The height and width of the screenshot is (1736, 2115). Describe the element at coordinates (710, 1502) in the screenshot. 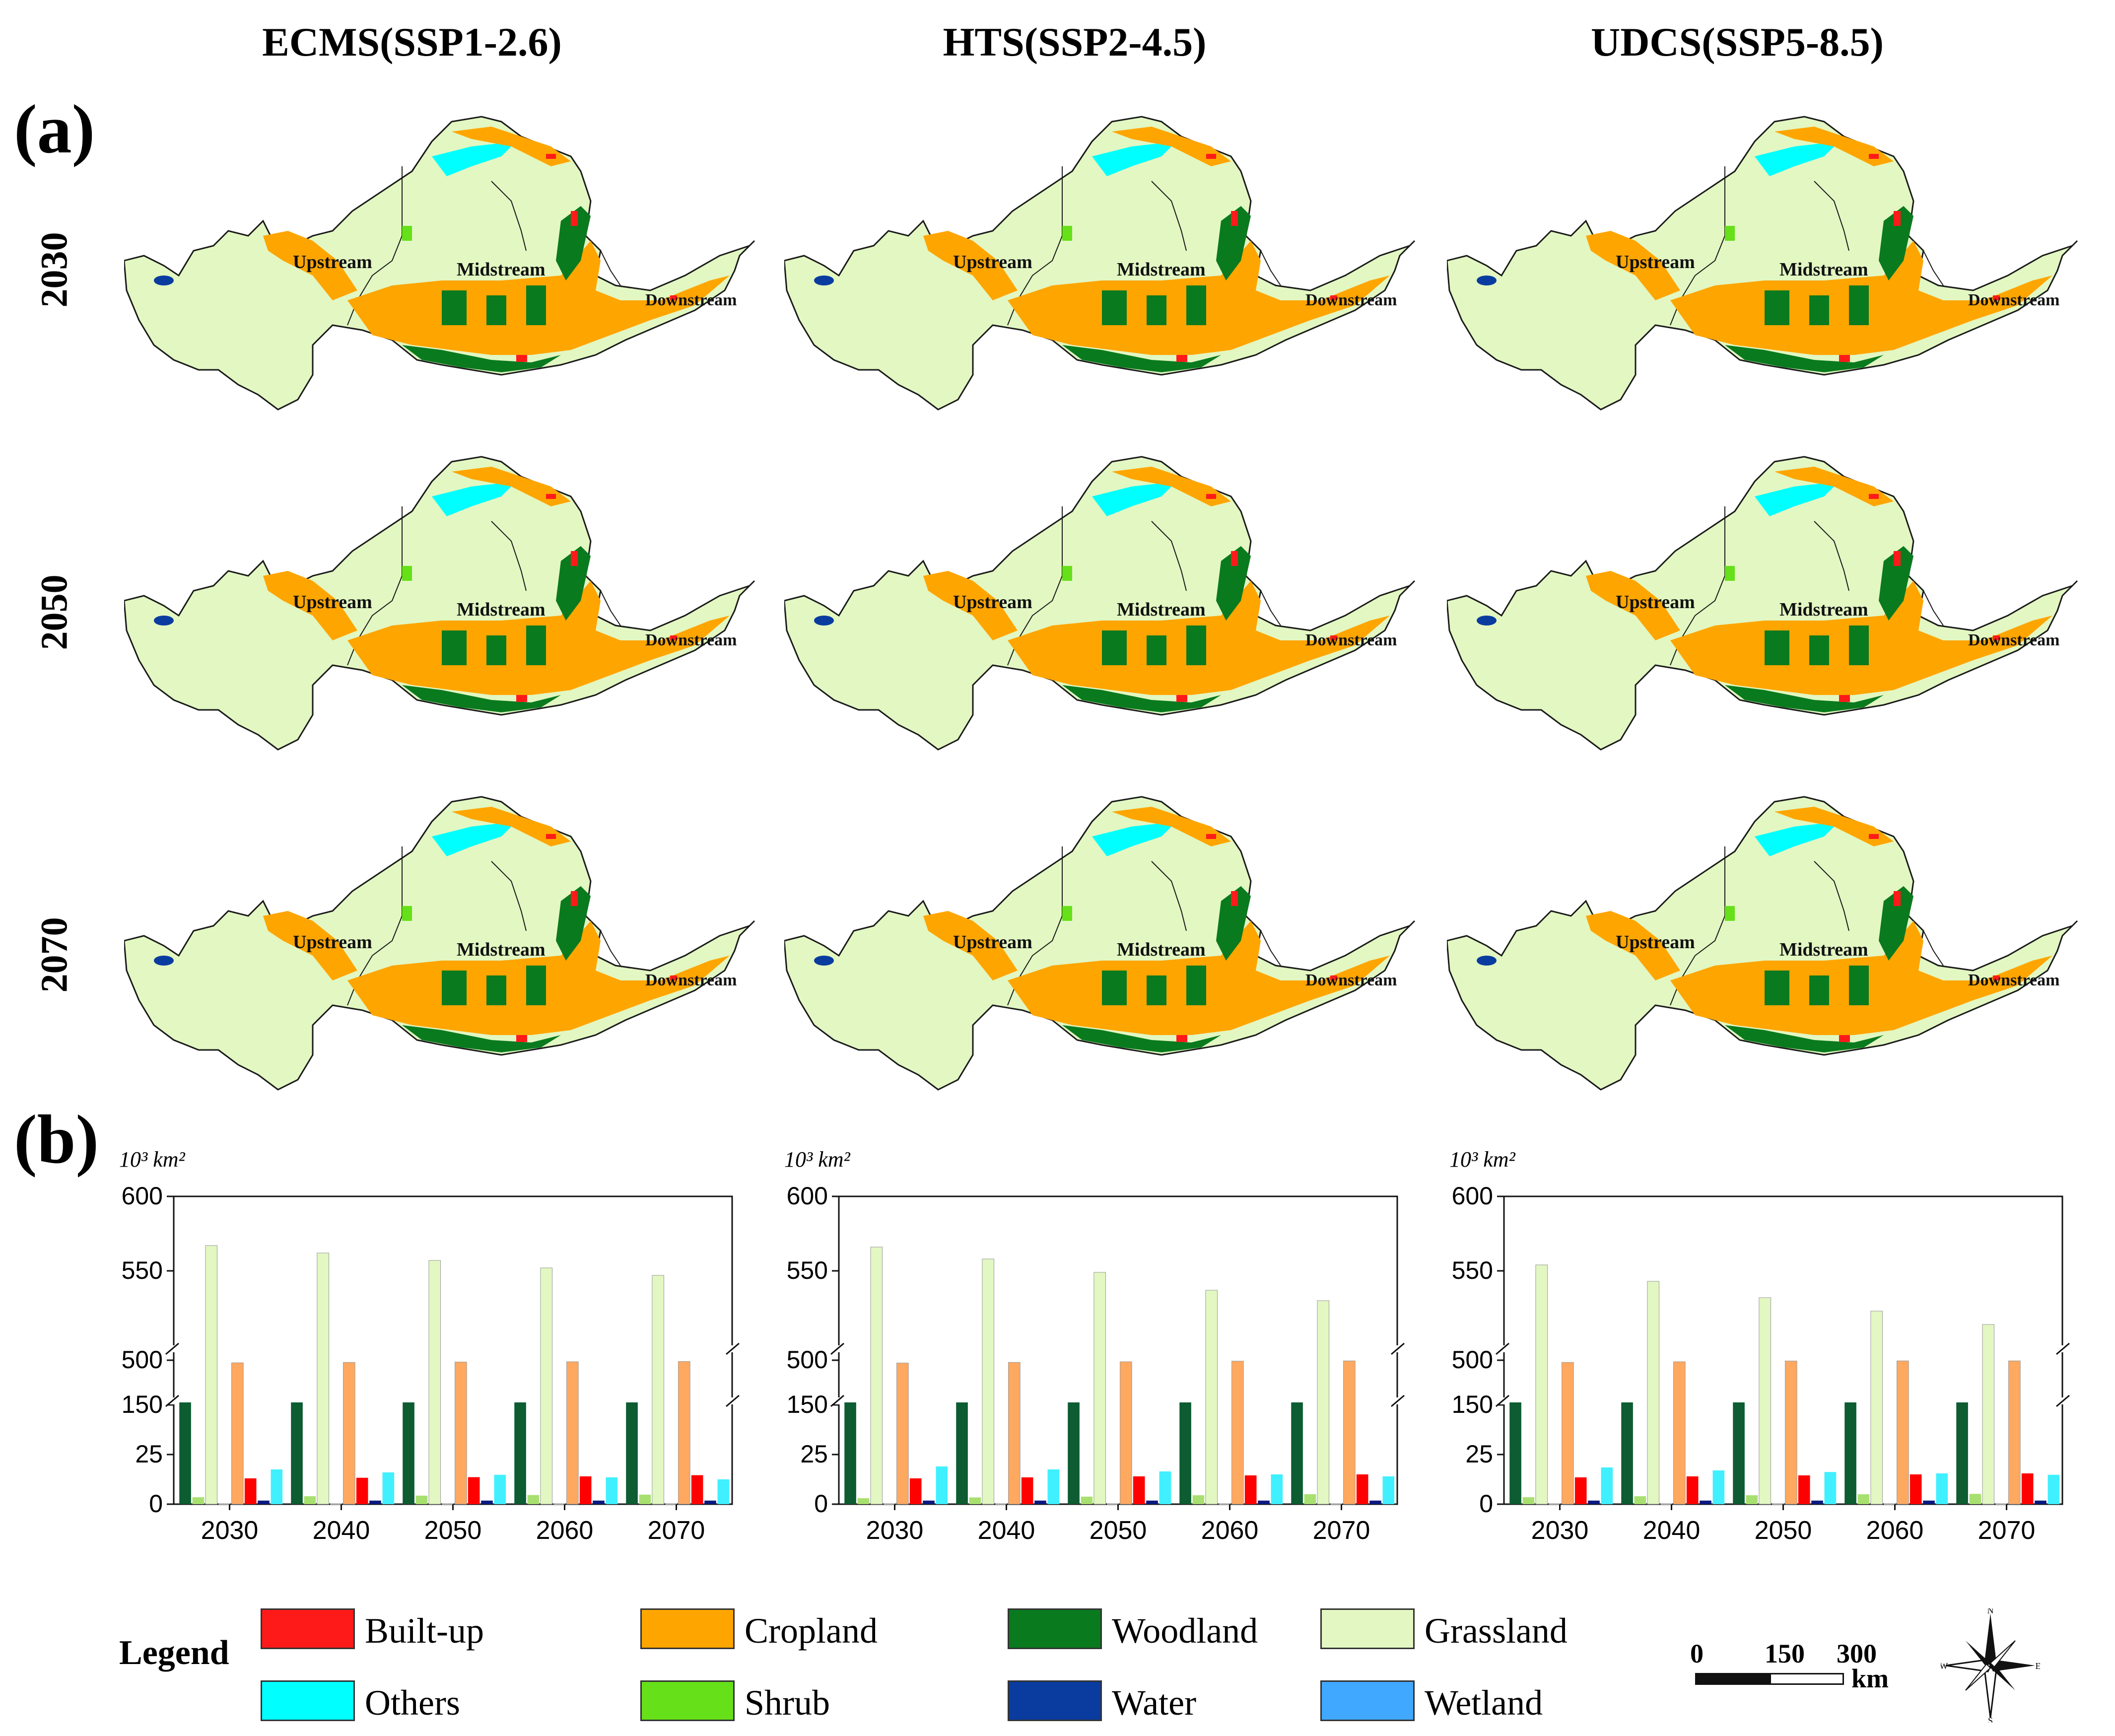

I see `bar-water-2070` at that location.